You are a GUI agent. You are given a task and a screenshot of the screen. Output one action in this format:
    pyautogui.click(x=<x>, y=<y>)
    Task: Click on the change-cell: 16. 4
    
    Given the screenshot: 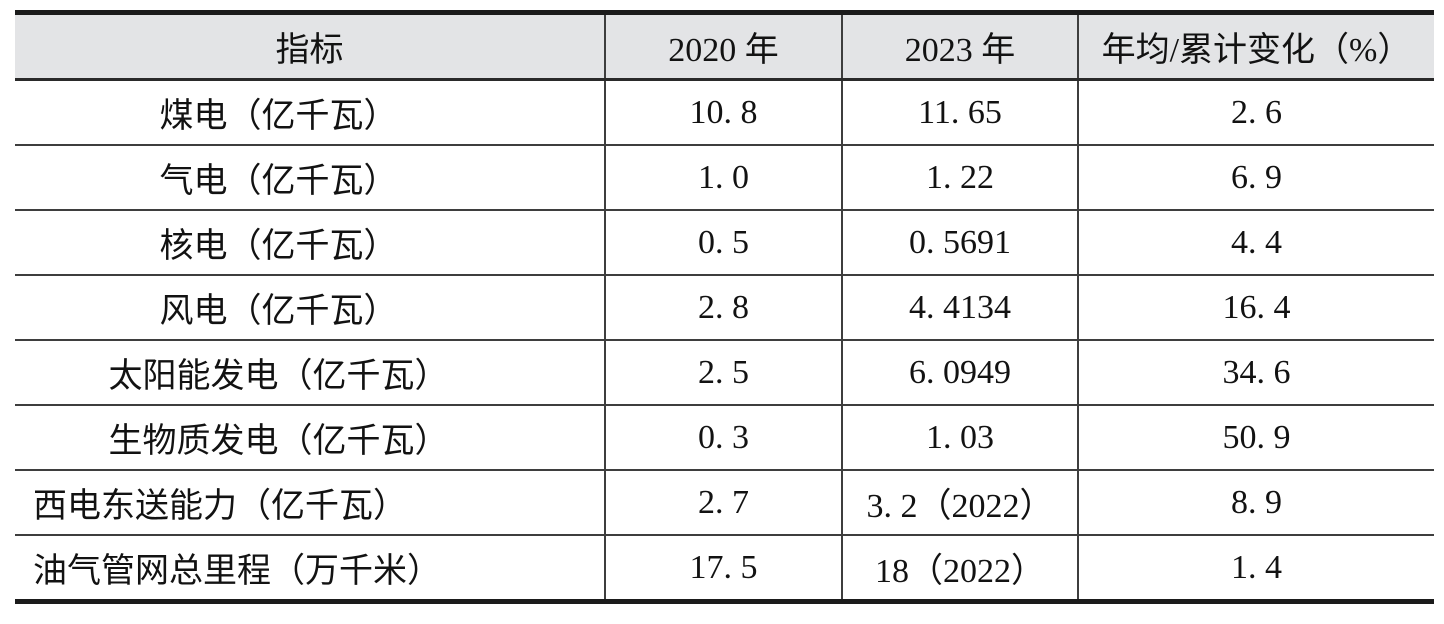 What is the action you would take?
    pyautogui.click(x=1255, y=308)
    